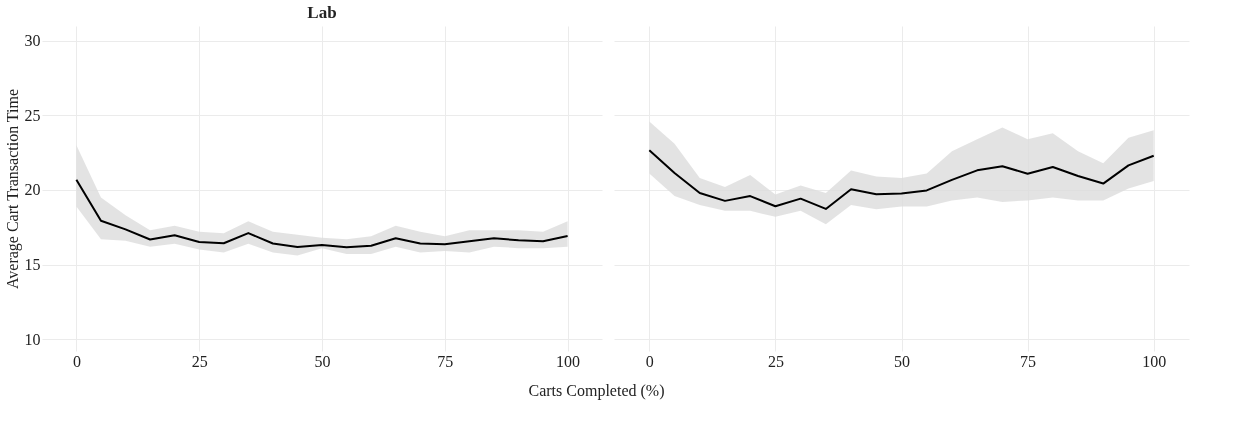 The width and height of the screenshot is (1235, 442). I want to click on y-tick-label: 10, so click(32, 339).